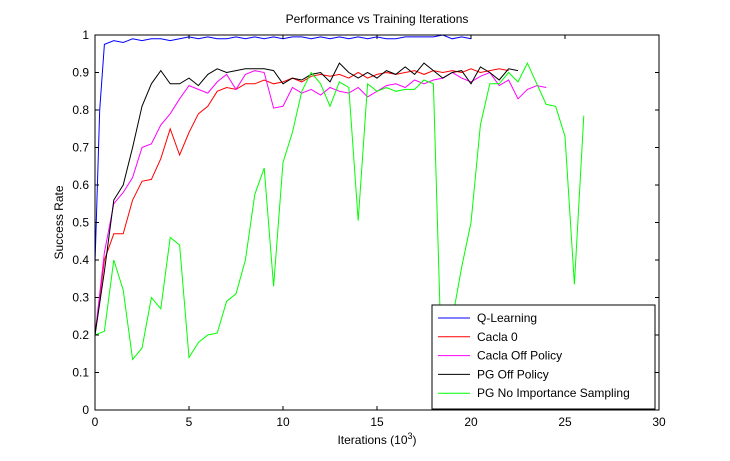 This screenshot has width=730, height=461. Describe the element at coordinates (372, 440) in the screenshot. I see `x-axis-label-main: Iterations (10` at that location.